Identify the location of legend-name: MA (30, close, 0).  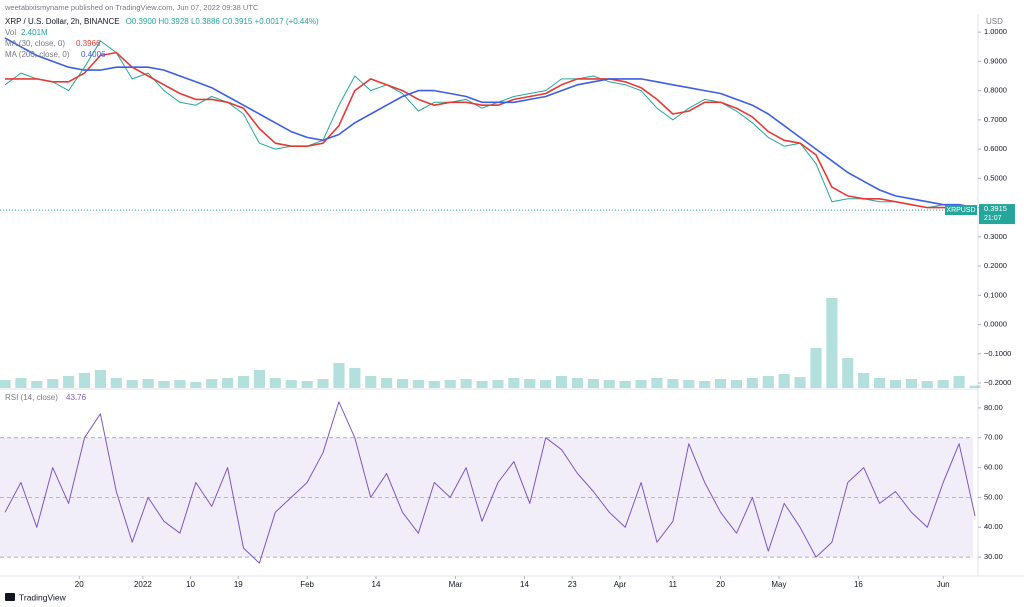
(35, 43).